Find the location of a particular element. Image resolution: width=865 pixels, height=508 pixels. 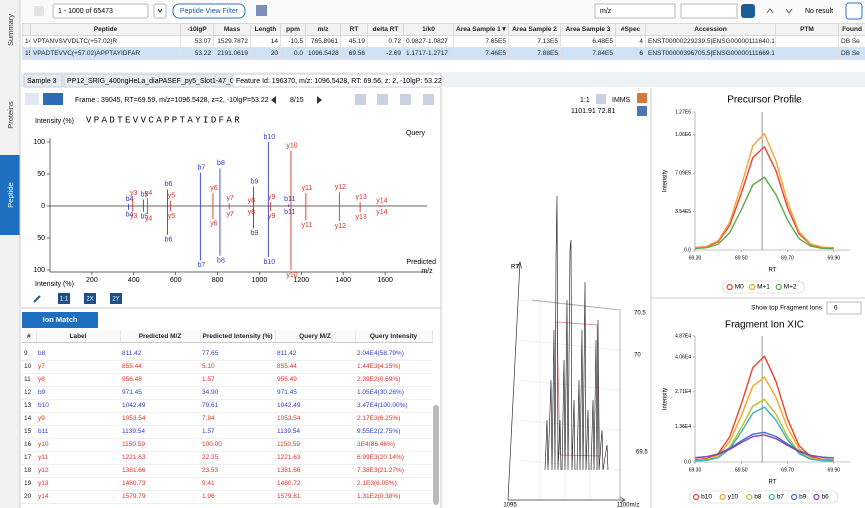

column-header: delta RT is located at coordinates (385, 29).